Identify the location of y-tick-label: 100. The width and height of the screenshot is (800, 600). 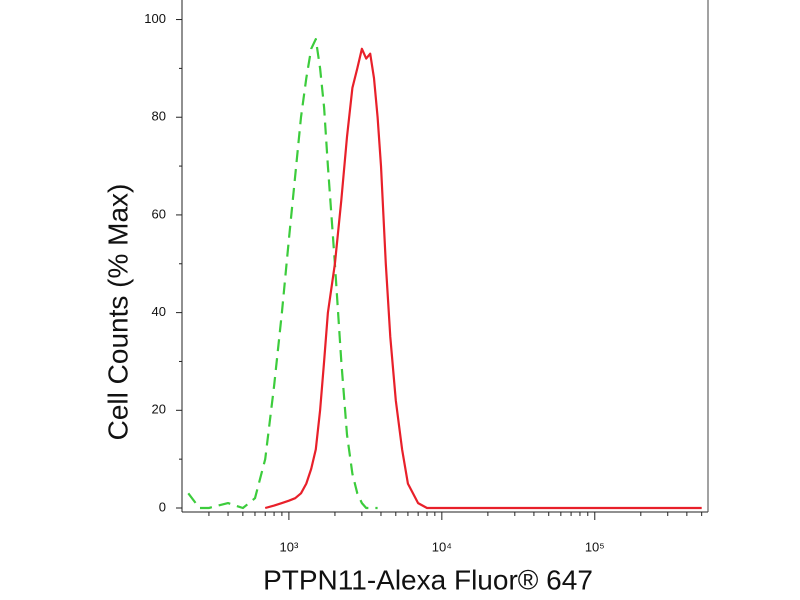
(155, 18).